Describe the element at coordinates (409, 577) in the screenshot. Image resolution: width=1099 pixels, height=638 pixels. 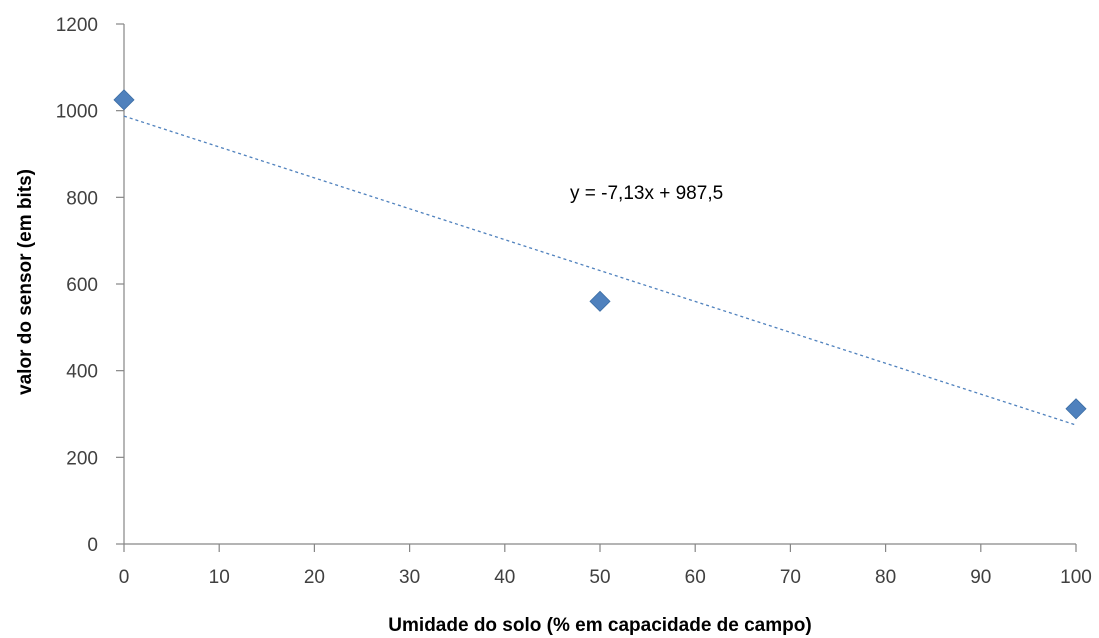
I see `x-tick-label: 30` at that location.